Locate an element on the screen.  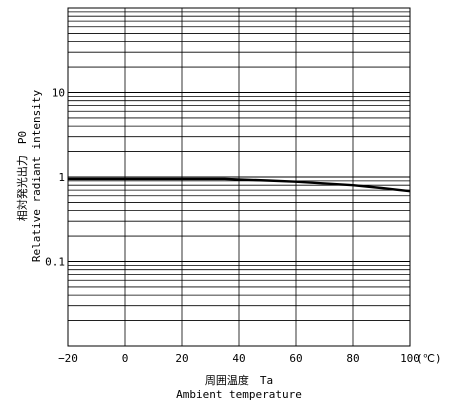
y-axis-label-jp: 相対発光出力 P0 is located at coordinates (22, 176).